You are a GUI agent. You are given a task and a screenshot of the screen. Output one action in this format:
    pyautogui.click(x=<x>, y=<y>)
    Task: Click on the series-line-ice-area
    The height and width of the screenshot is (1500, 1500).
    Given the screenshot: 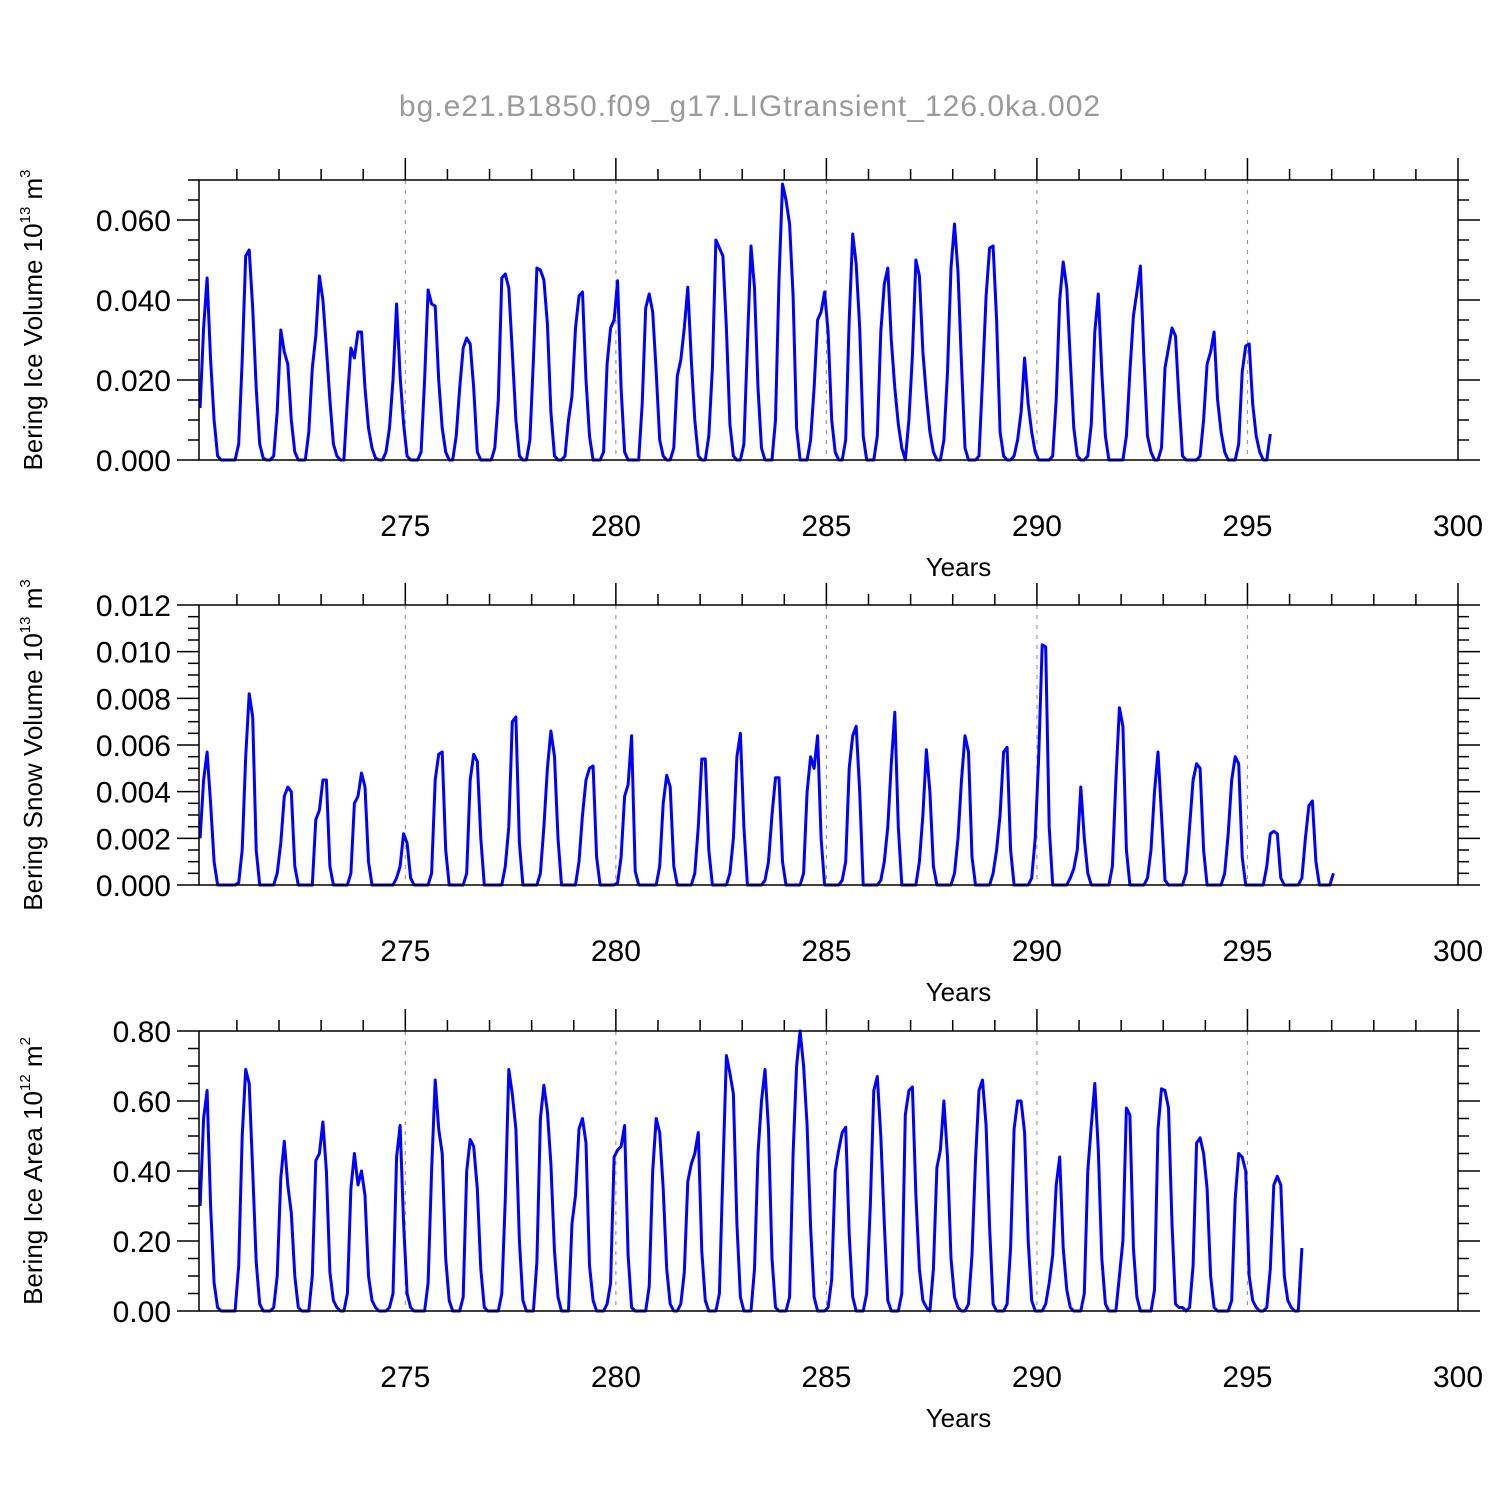 What is the action you would take?
    pyautogui.click(x=751, y=1171)
    